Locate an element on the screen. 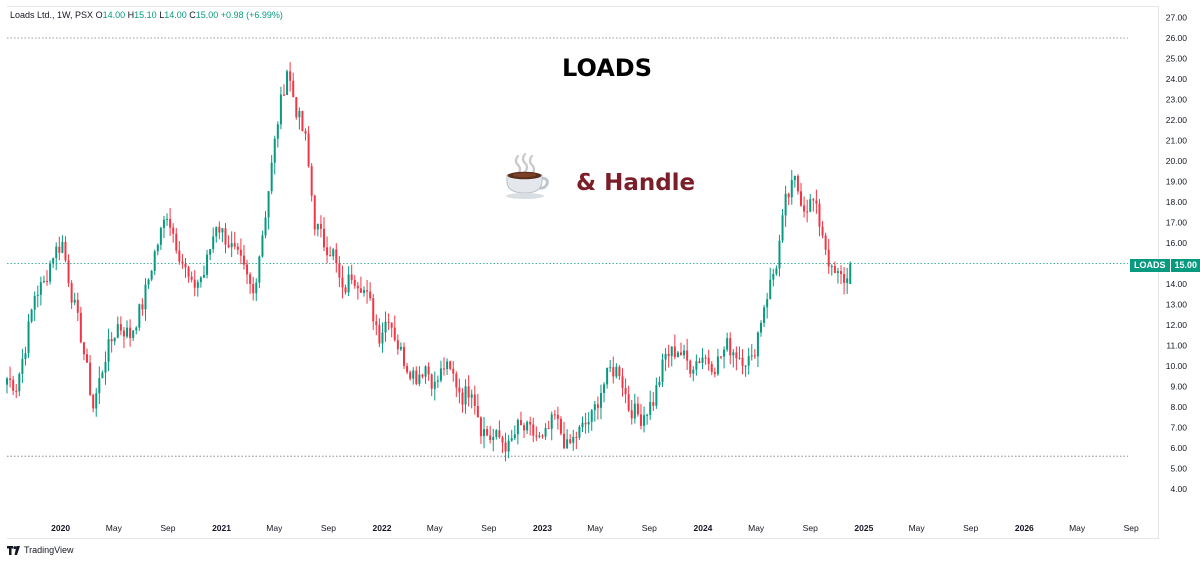  price-tick-label: 19.00 is located at coordinates (1177, 182).